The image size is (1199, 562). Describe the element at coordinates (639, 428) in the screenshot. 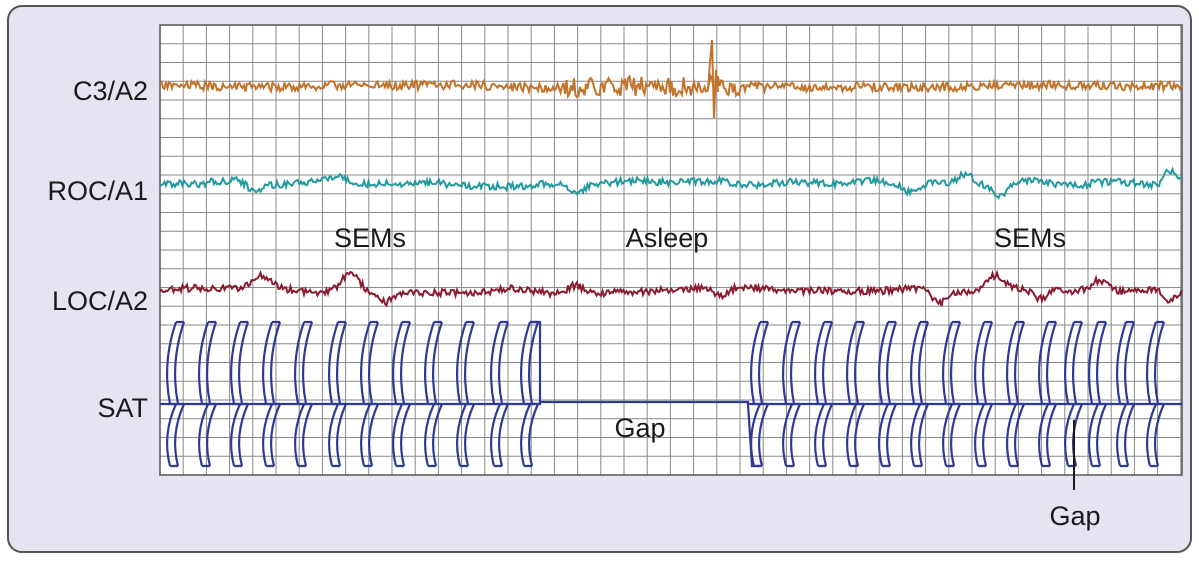

I see `annotation-gap-center: Gap` at that location.